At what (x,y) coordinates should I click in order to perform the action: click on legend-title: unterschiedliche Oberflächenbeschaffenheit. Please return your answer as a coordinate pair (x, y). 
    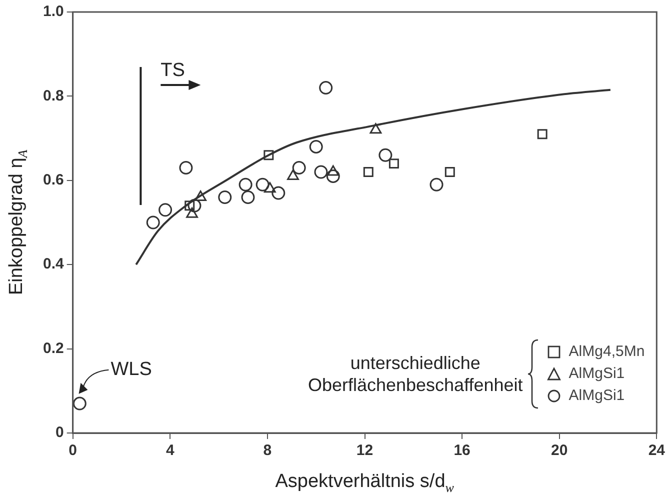
    Looking at the image, I should click on (415, 374).